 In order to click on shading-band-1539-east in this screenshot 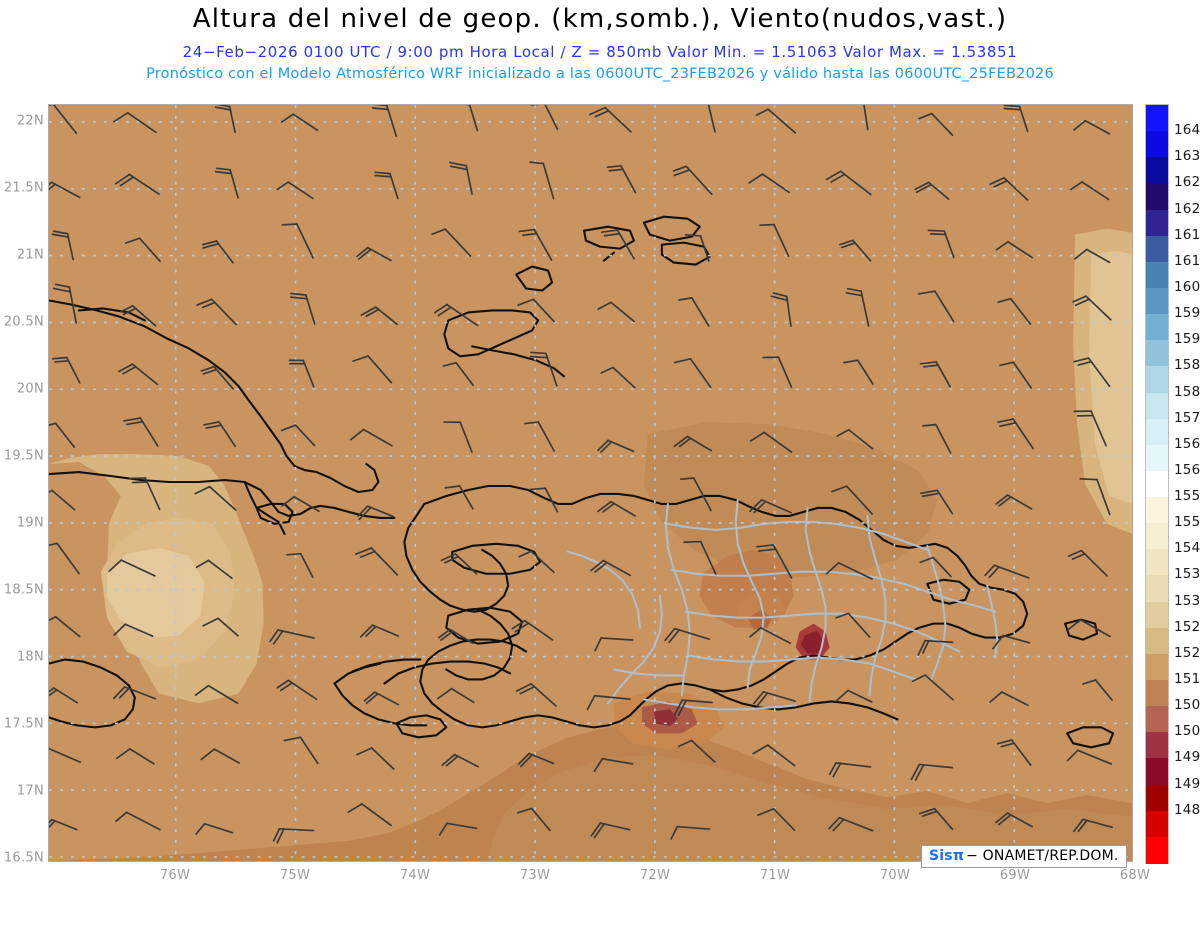, I will do `click(1110, 377)`.